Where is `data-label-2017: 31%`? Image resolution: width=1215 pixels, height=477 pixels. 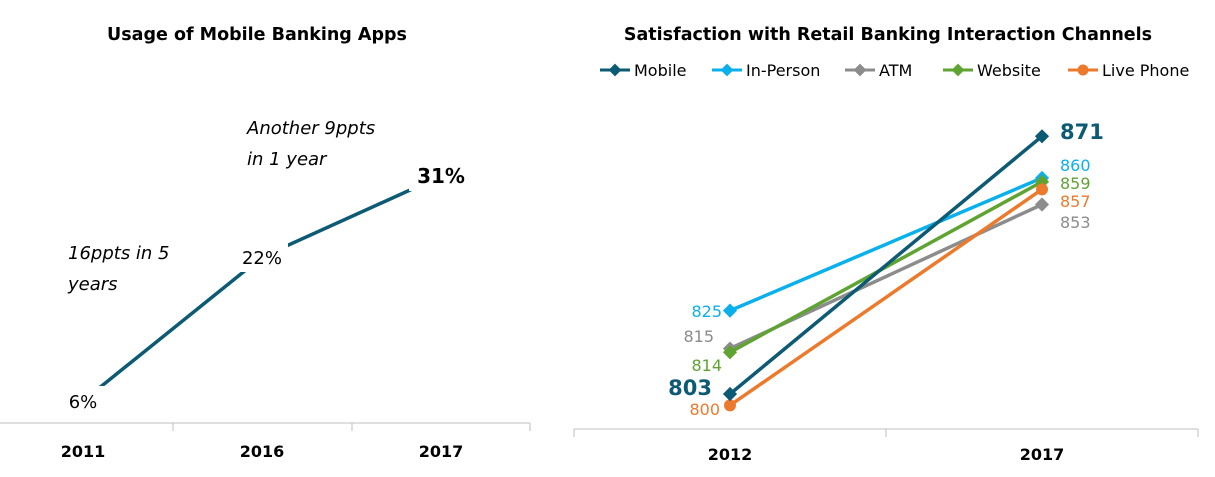
data-label-2017: 31% is located at coordinates (441, 176).